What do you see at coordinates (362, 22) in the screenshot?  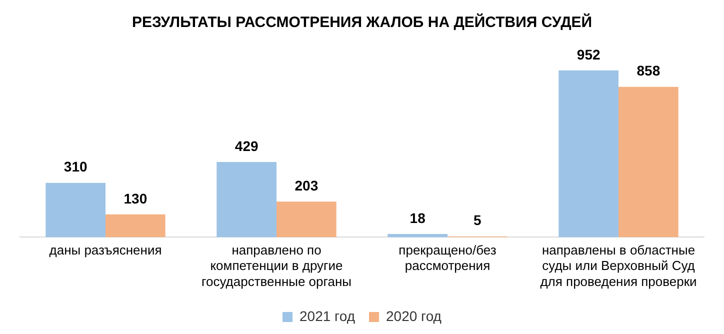 I see `chart-title: РЕЗУЛЬТАТЫ РАССМОТРЕНИЯ ЖАЛОБ НА ДЕЙСТВИЯ СУДЕЙ` at bounding box center [362, 22].